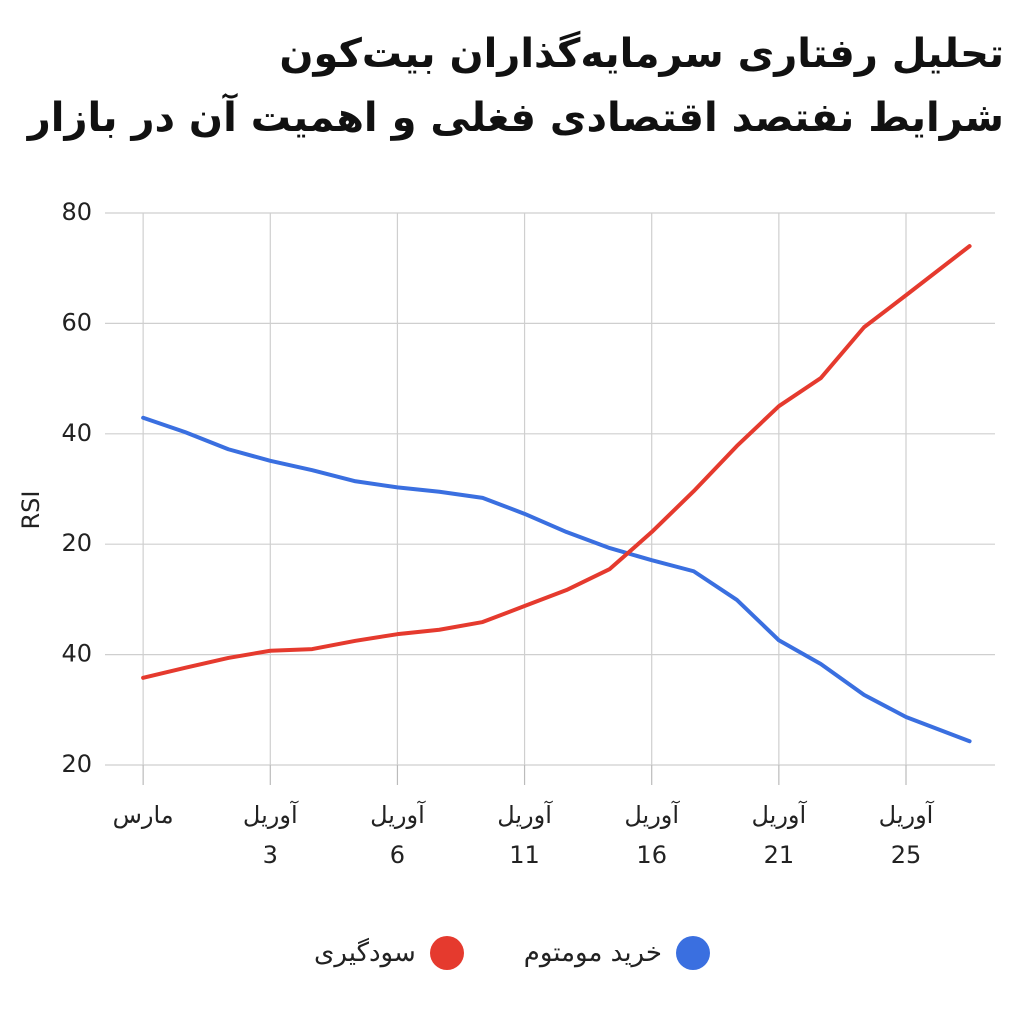 This screenshot has height=1024, width=1024. Describe the element at coordinates (512, 953) in the screenshot. I see `legend: خرید مومتوم سودگیری` at that location.